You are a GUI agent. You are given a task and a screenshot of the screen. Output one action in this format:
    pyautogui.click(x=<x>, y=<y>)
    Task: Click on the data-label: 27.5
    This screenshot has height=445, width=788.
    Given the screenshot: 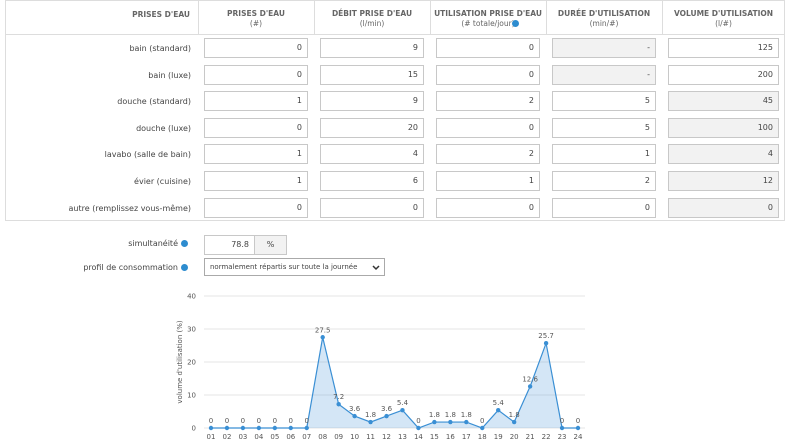 What is the action you would take?
    pyautogui.click(x=323, y=330)
    